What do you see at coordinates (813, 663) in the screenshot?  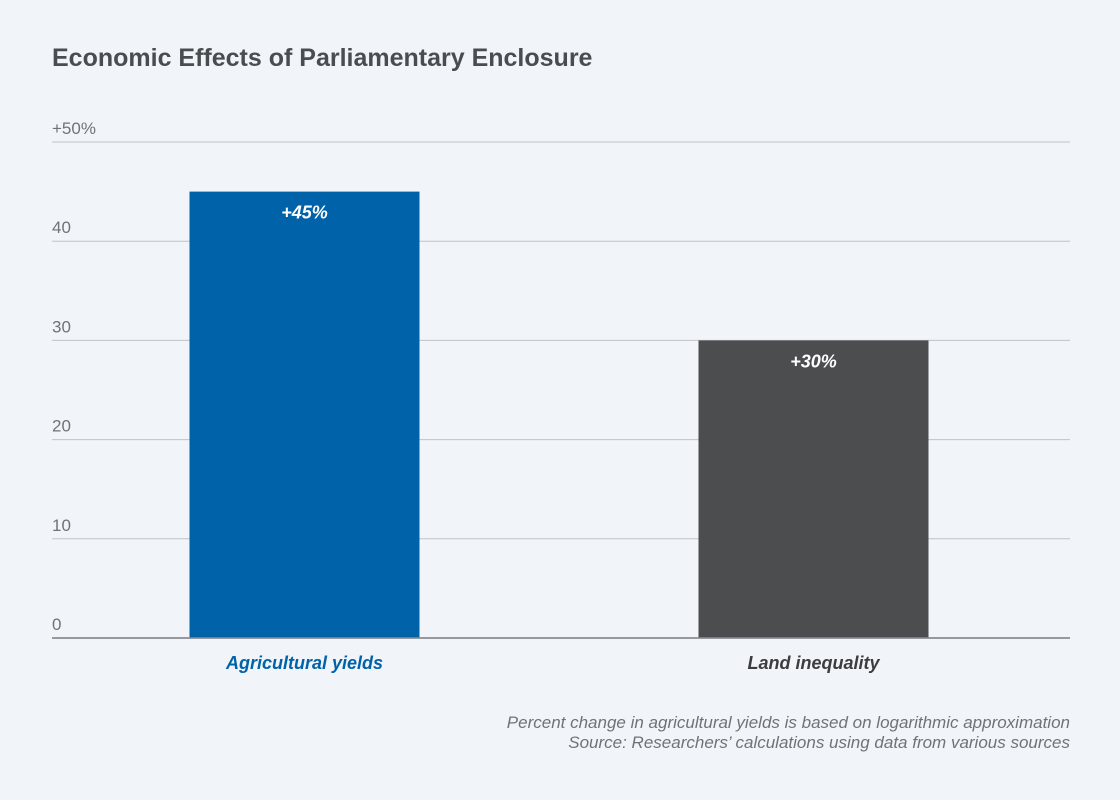 I see `x-tick-label: Land inequality` at bounding box center [813, 663].